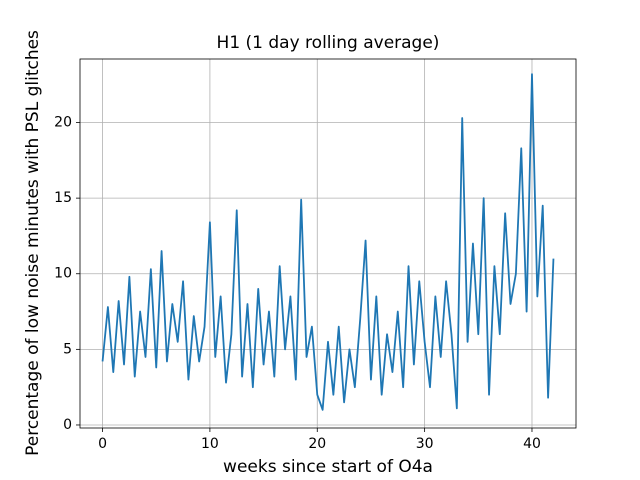 This screenshot has height=480, width=640. Describe the element at coordinates (210, 444) in the screenshot. I see `x-tick-label: 10` at that location.